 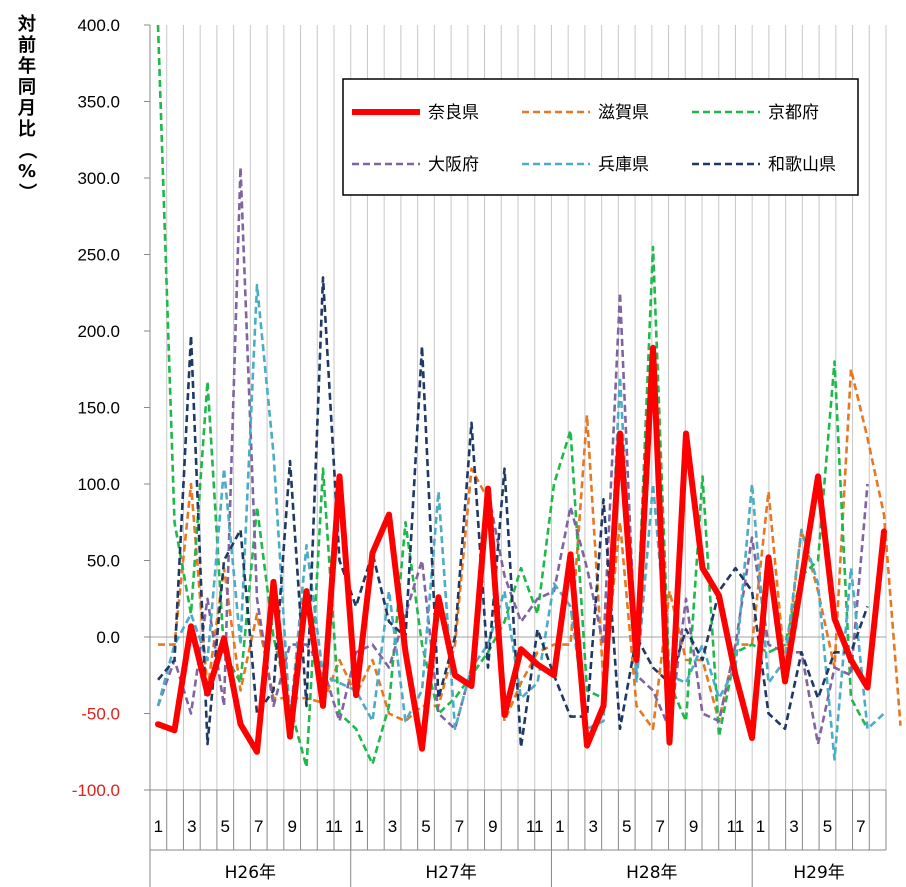 I want to click on y-axis-title-char: %, so click(x=27, y=171).